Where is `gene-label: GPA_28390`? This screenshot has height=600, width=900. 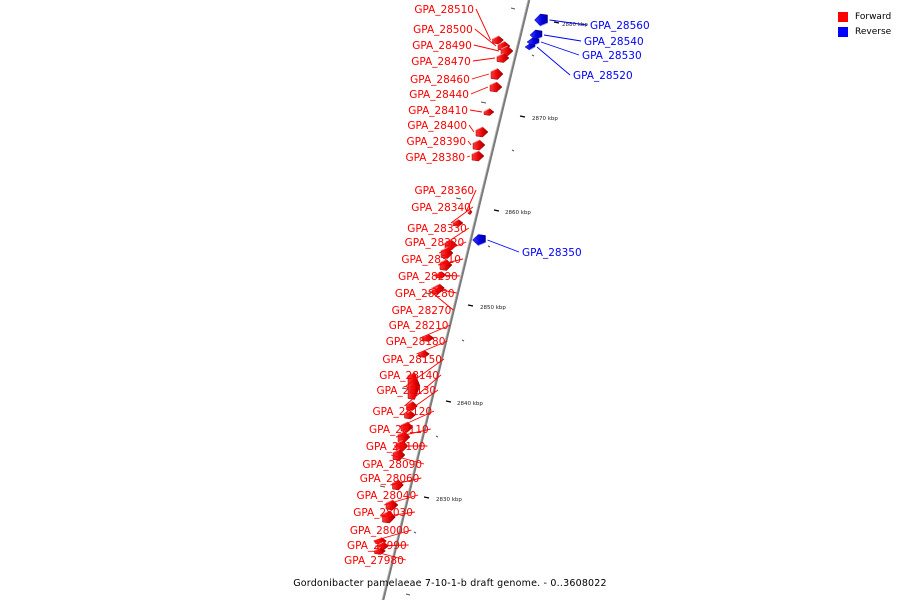 gene-label: GPA_28390 is located at coordinates (436, 142).